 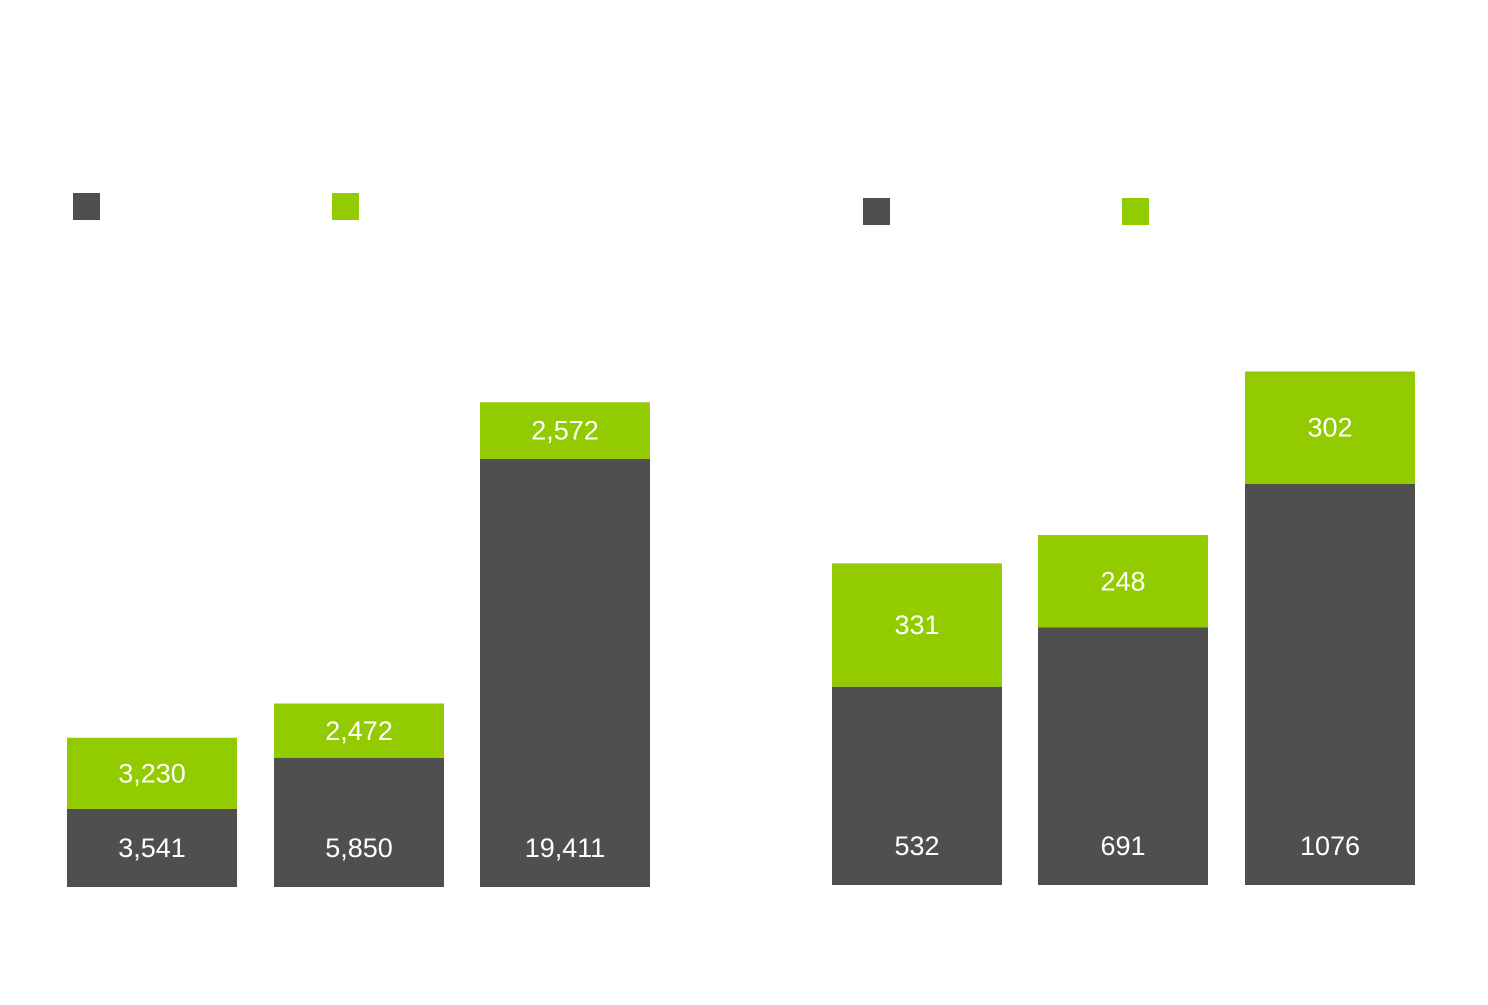 I want to click on data-label: 3,230, so click(x=152, y=773).